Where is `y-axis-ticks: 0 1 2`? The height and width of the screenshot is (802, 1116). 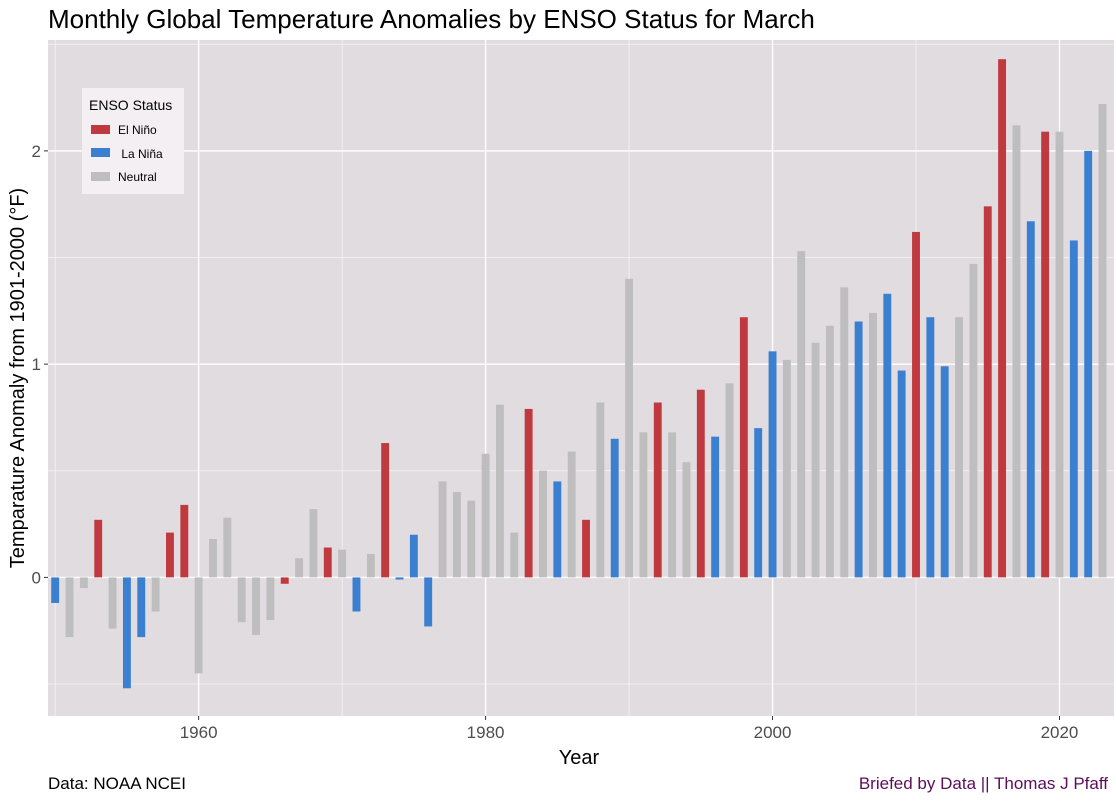 y-axis-ticks: 0 1 2 is located at coordinates (40, 364).